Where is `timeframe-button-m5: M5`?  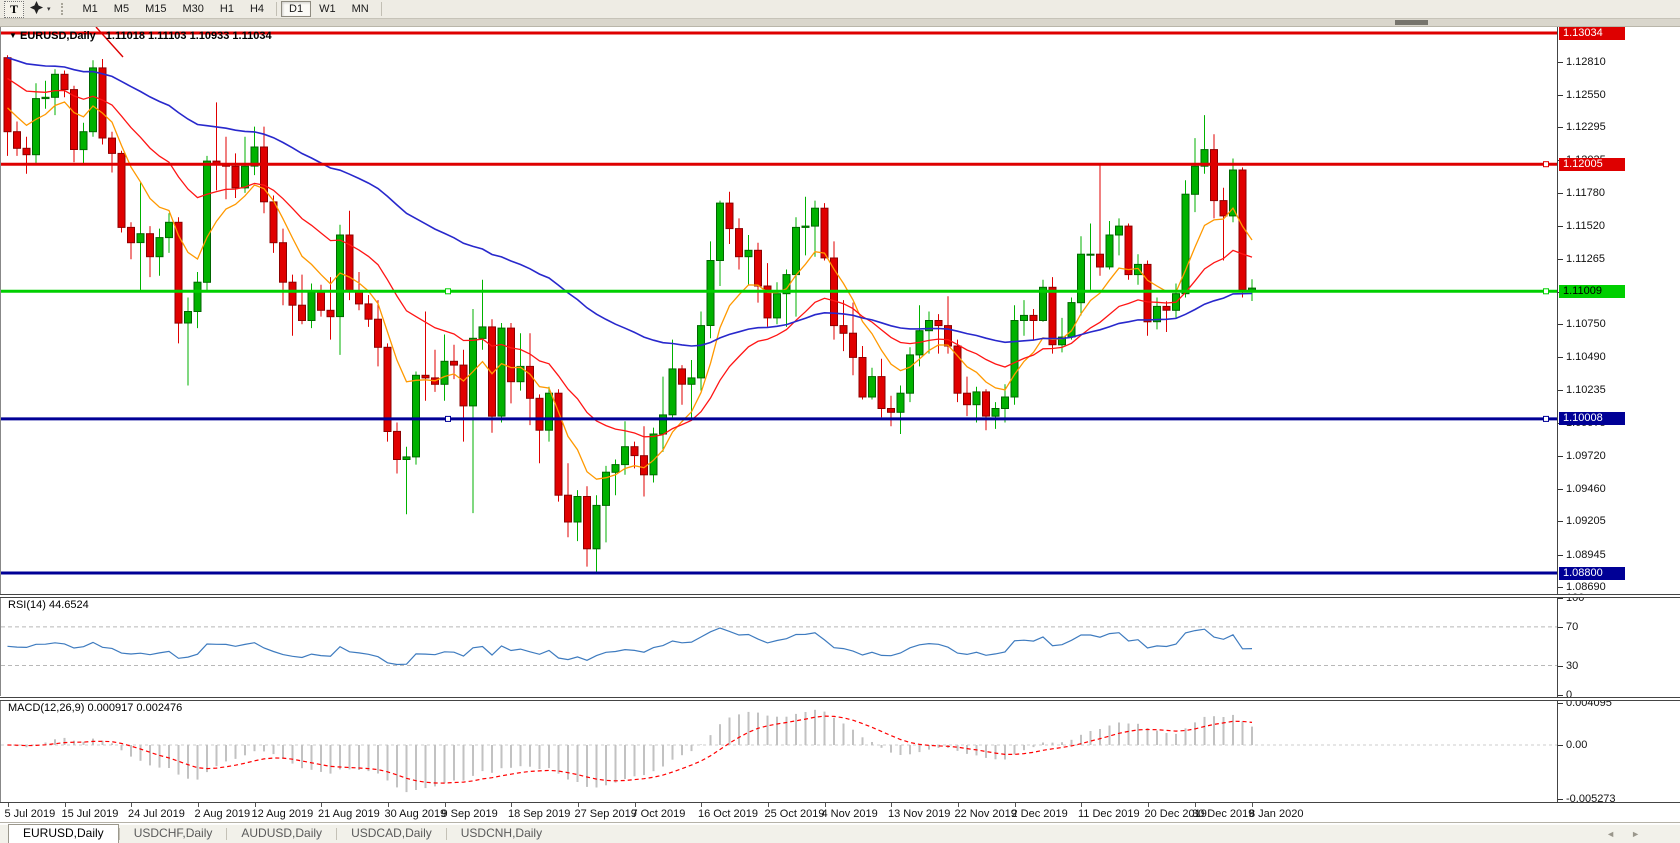 timeframe-button-m5: M5 is located at coordinates (121, 9).